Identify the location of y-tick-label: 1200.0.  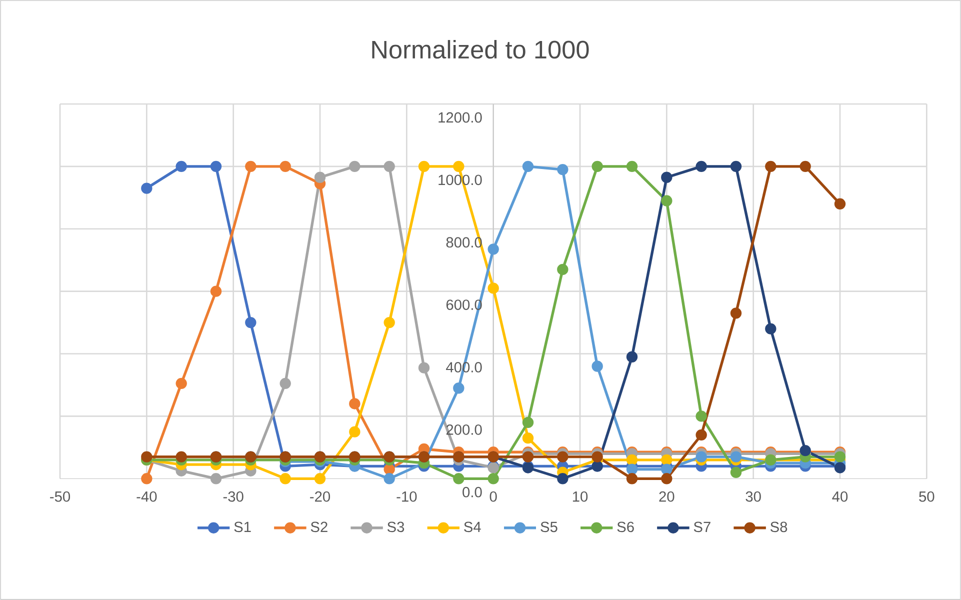
(460, 117).